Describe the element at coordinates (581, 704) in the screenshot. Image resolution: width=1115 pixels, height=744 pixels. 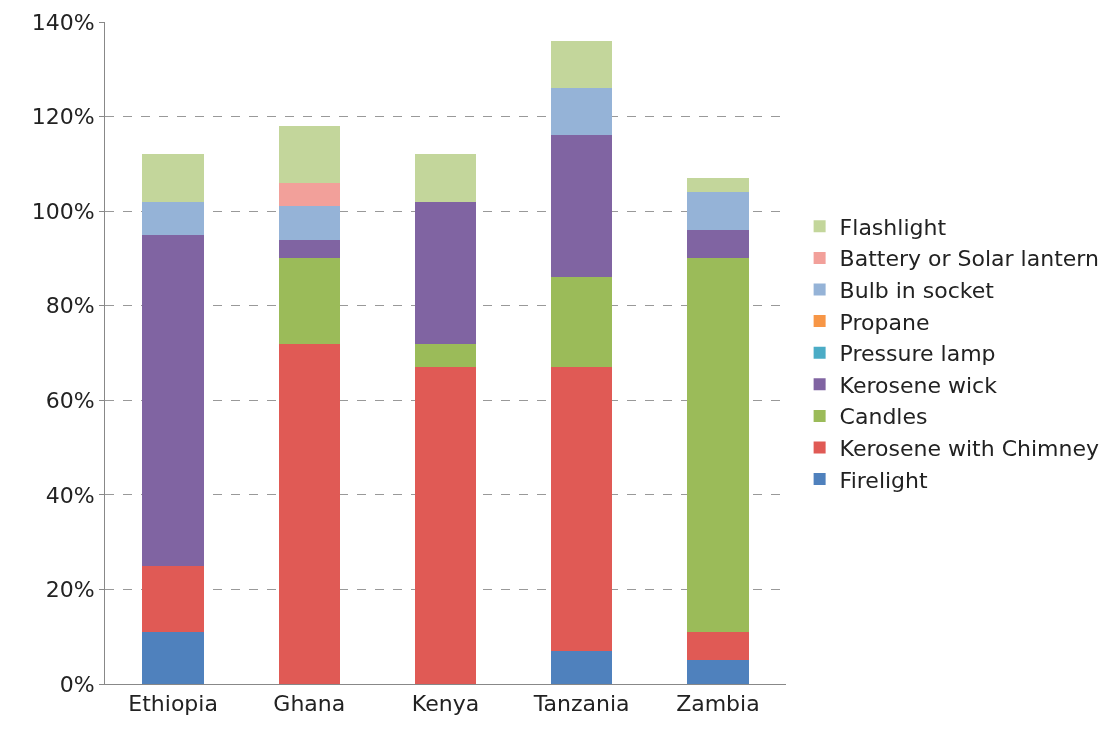
I see `x-tick-label: Tanzania` at that location.